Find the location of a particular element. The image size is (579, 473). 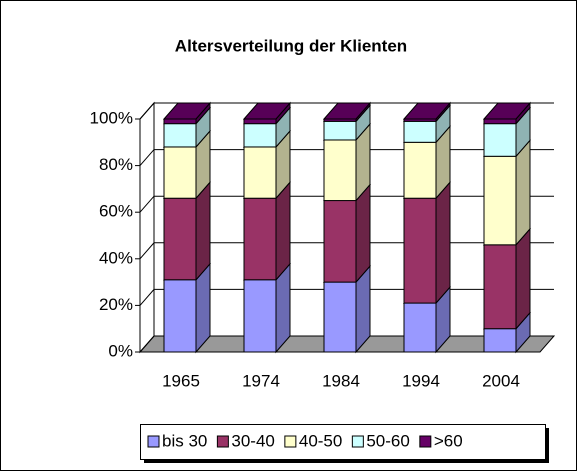

x-tick-label: 1965 is located at coordinates (181, 380).